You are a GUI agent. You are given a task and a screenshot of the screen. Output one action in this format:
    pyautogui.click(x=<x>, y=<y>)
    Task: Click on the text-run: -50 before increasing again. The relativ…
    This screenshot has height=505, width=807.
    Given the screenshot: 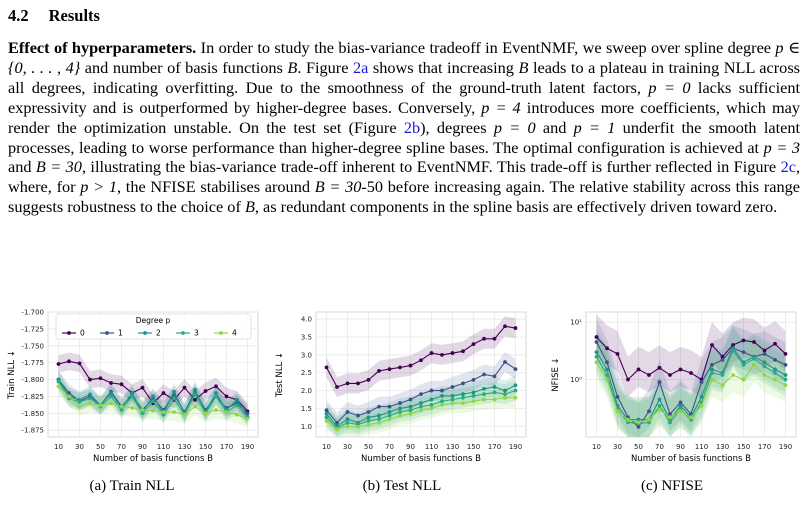 What is the action you would take?
    pyautogui.click(x=404, y=197)
    